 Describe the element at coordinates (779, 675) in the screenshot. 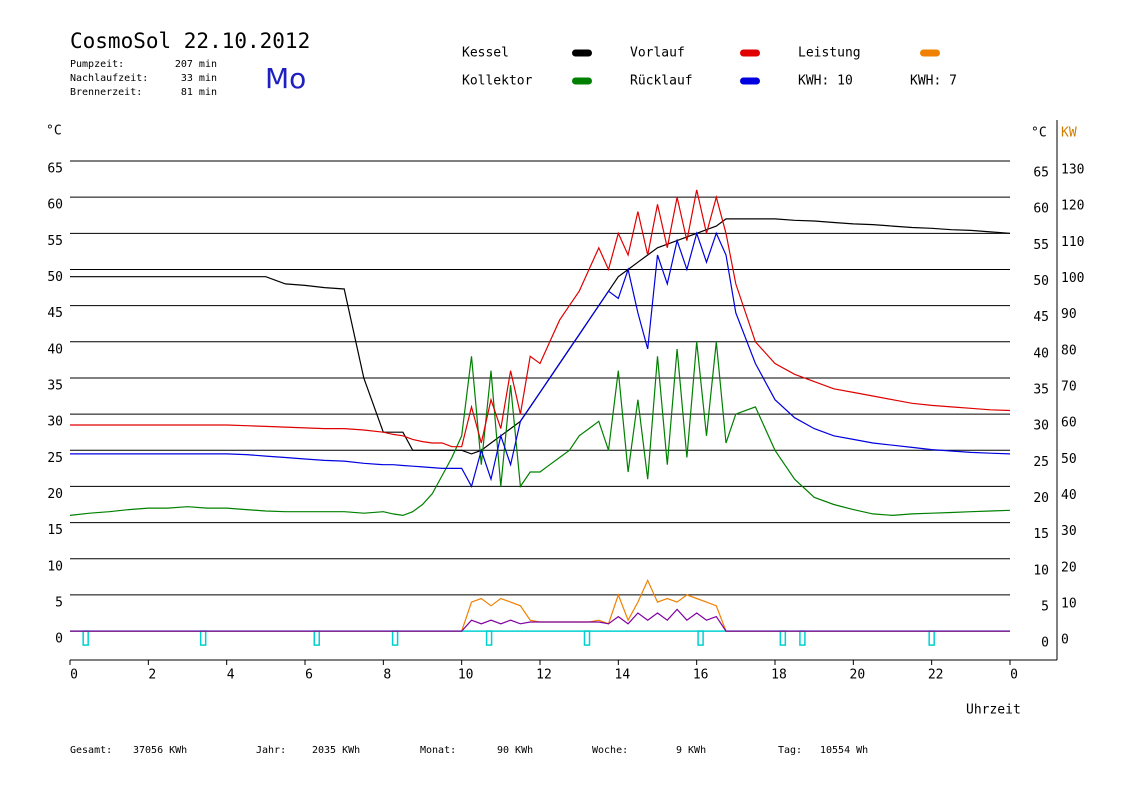

I see `x-tick-label: 18` at that location.